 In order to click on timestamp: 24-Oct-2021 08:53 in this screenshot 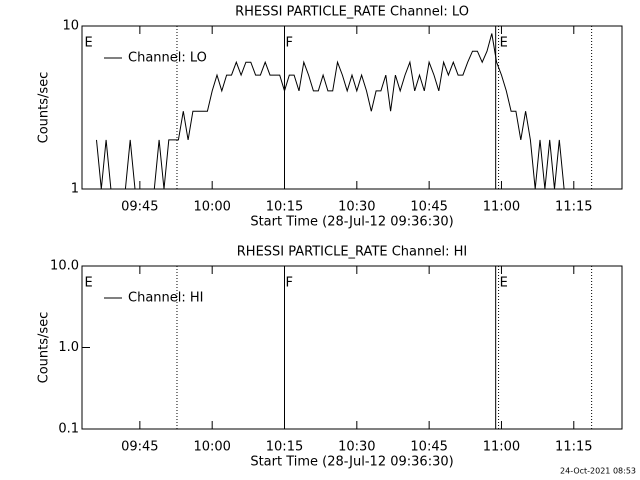, I will do `click(598, 471)`.